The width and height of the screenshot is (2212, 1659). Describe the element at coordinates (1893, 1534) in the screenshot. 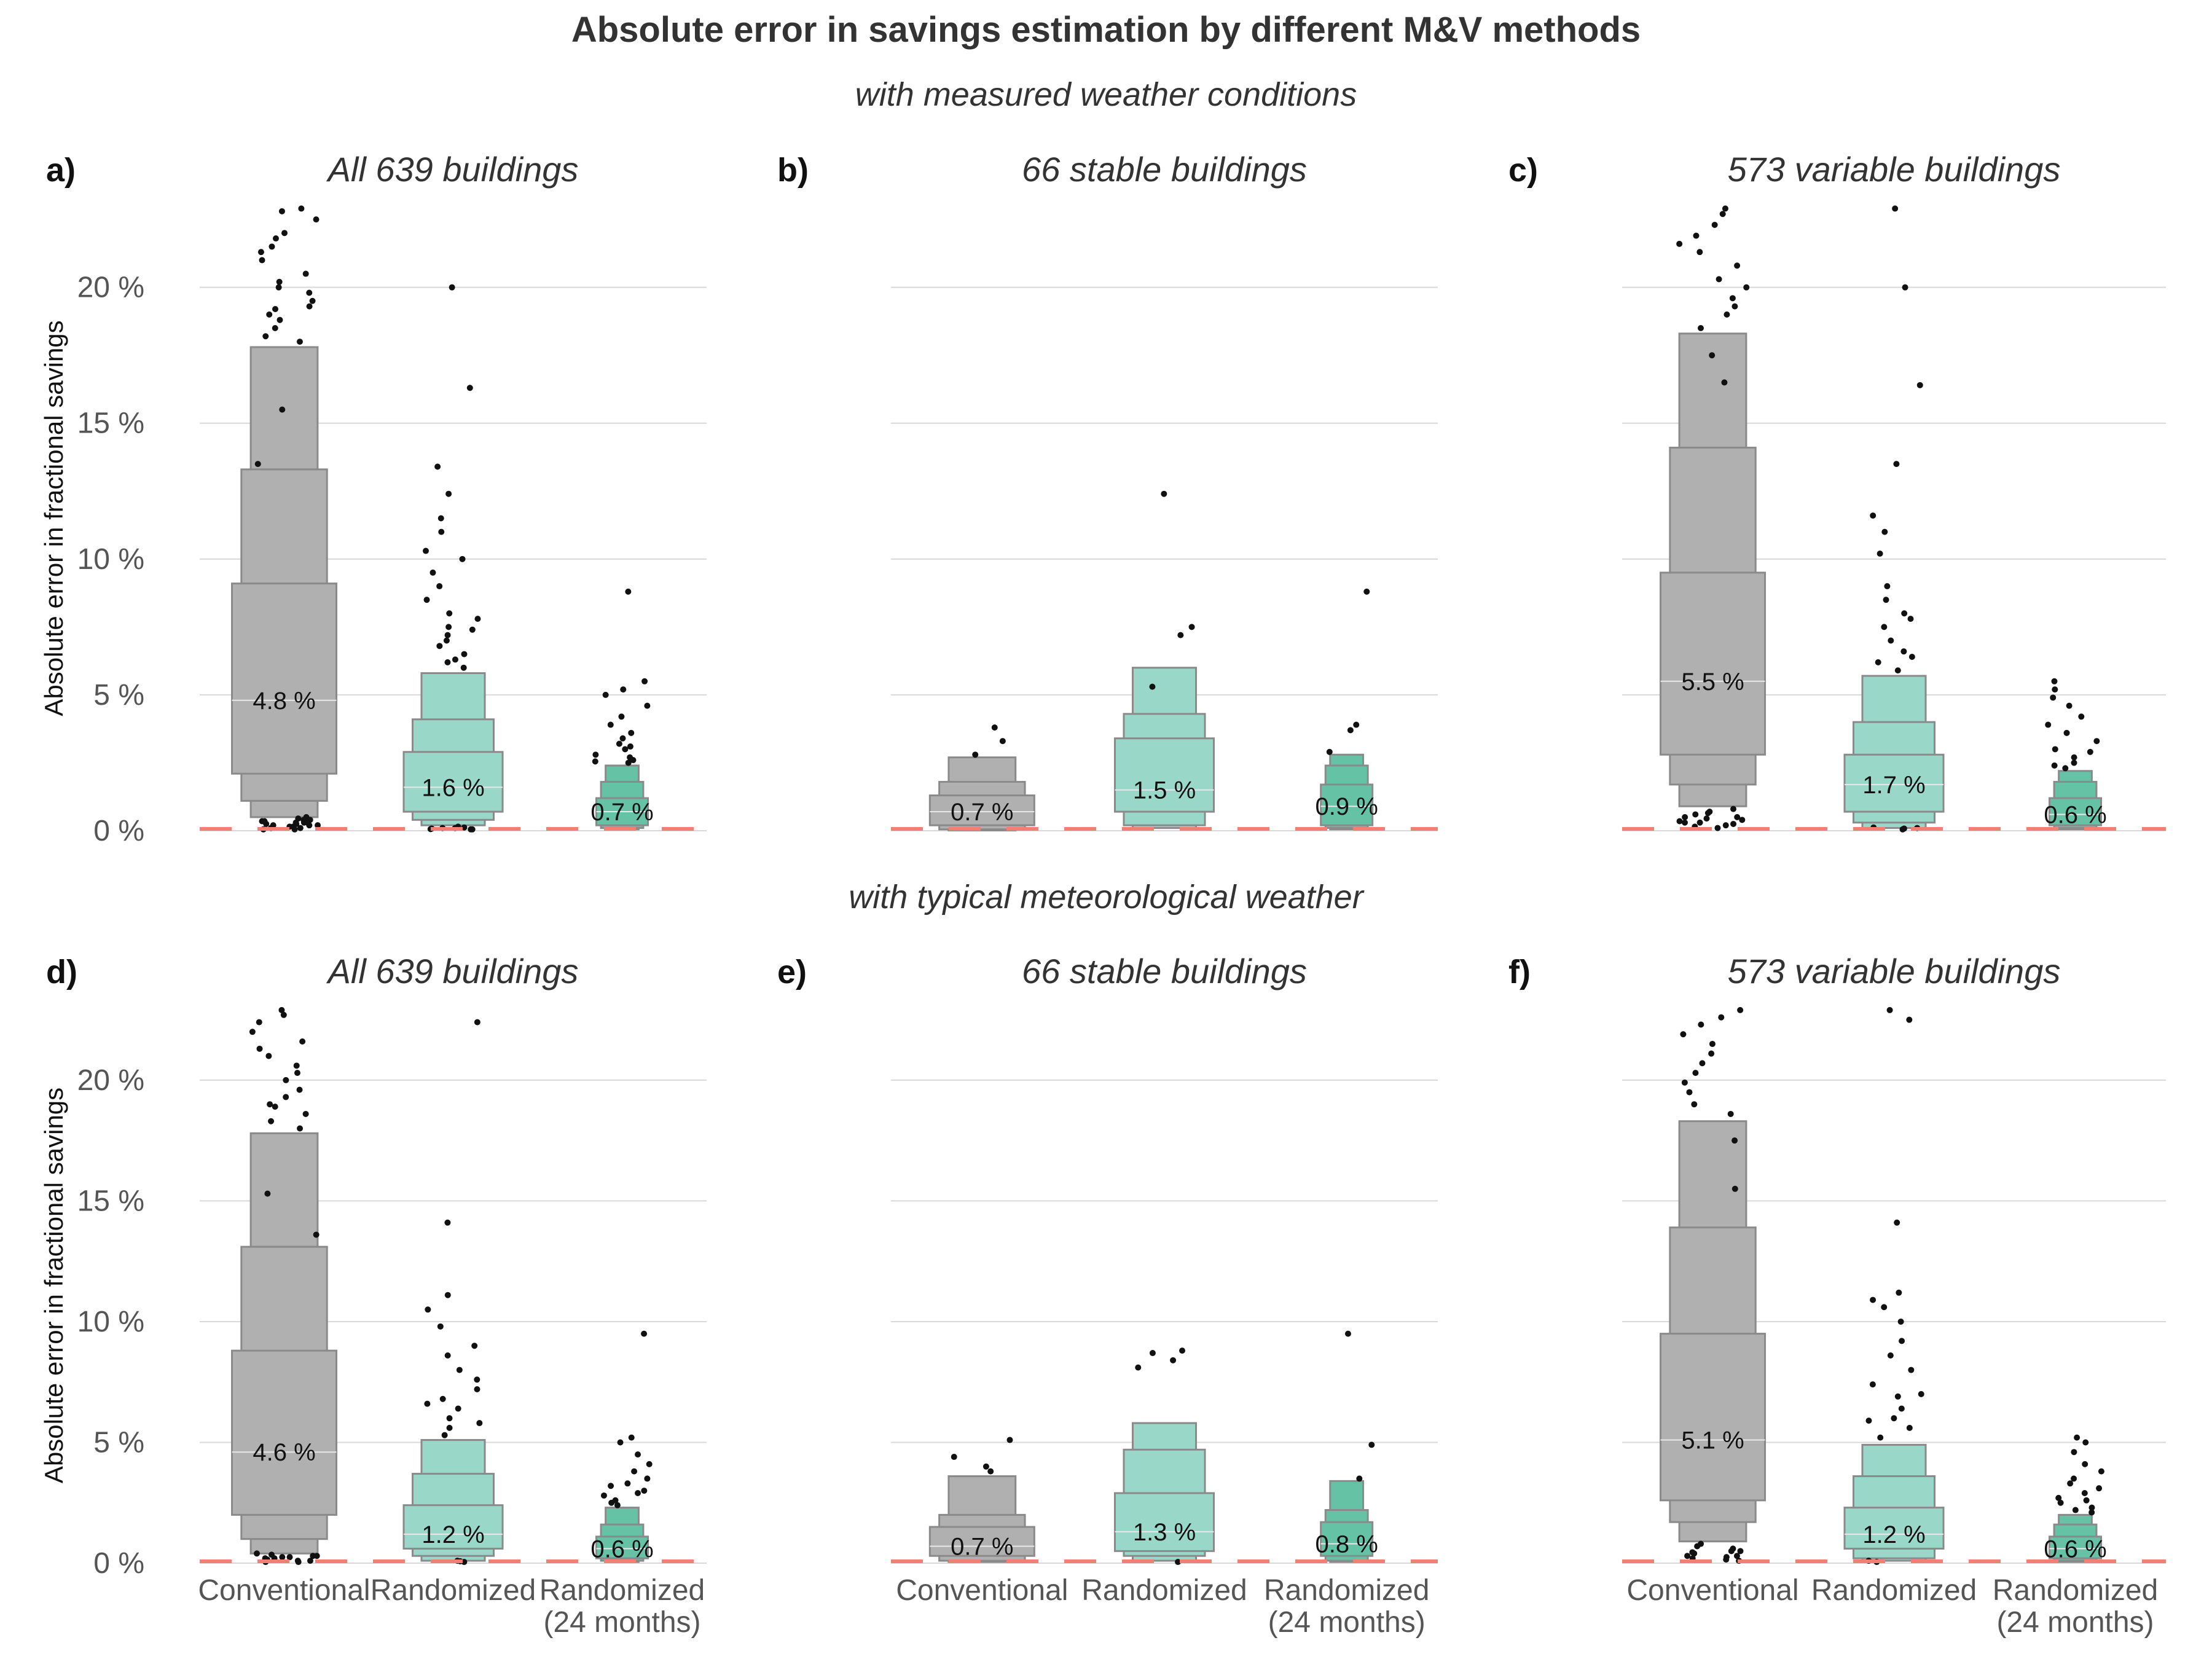

I see `median-label: 1.2 %` at that location.